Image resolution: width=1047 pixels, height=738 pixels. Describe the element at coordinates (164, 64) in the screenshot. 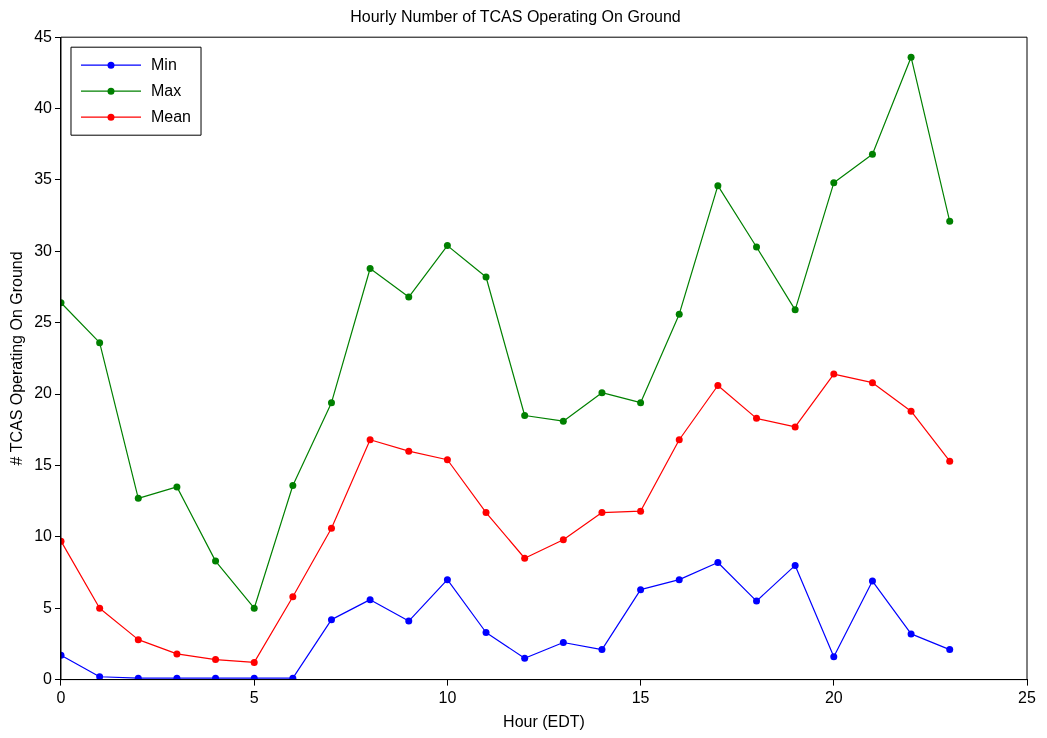

I see `legend-label: Min` at that location.